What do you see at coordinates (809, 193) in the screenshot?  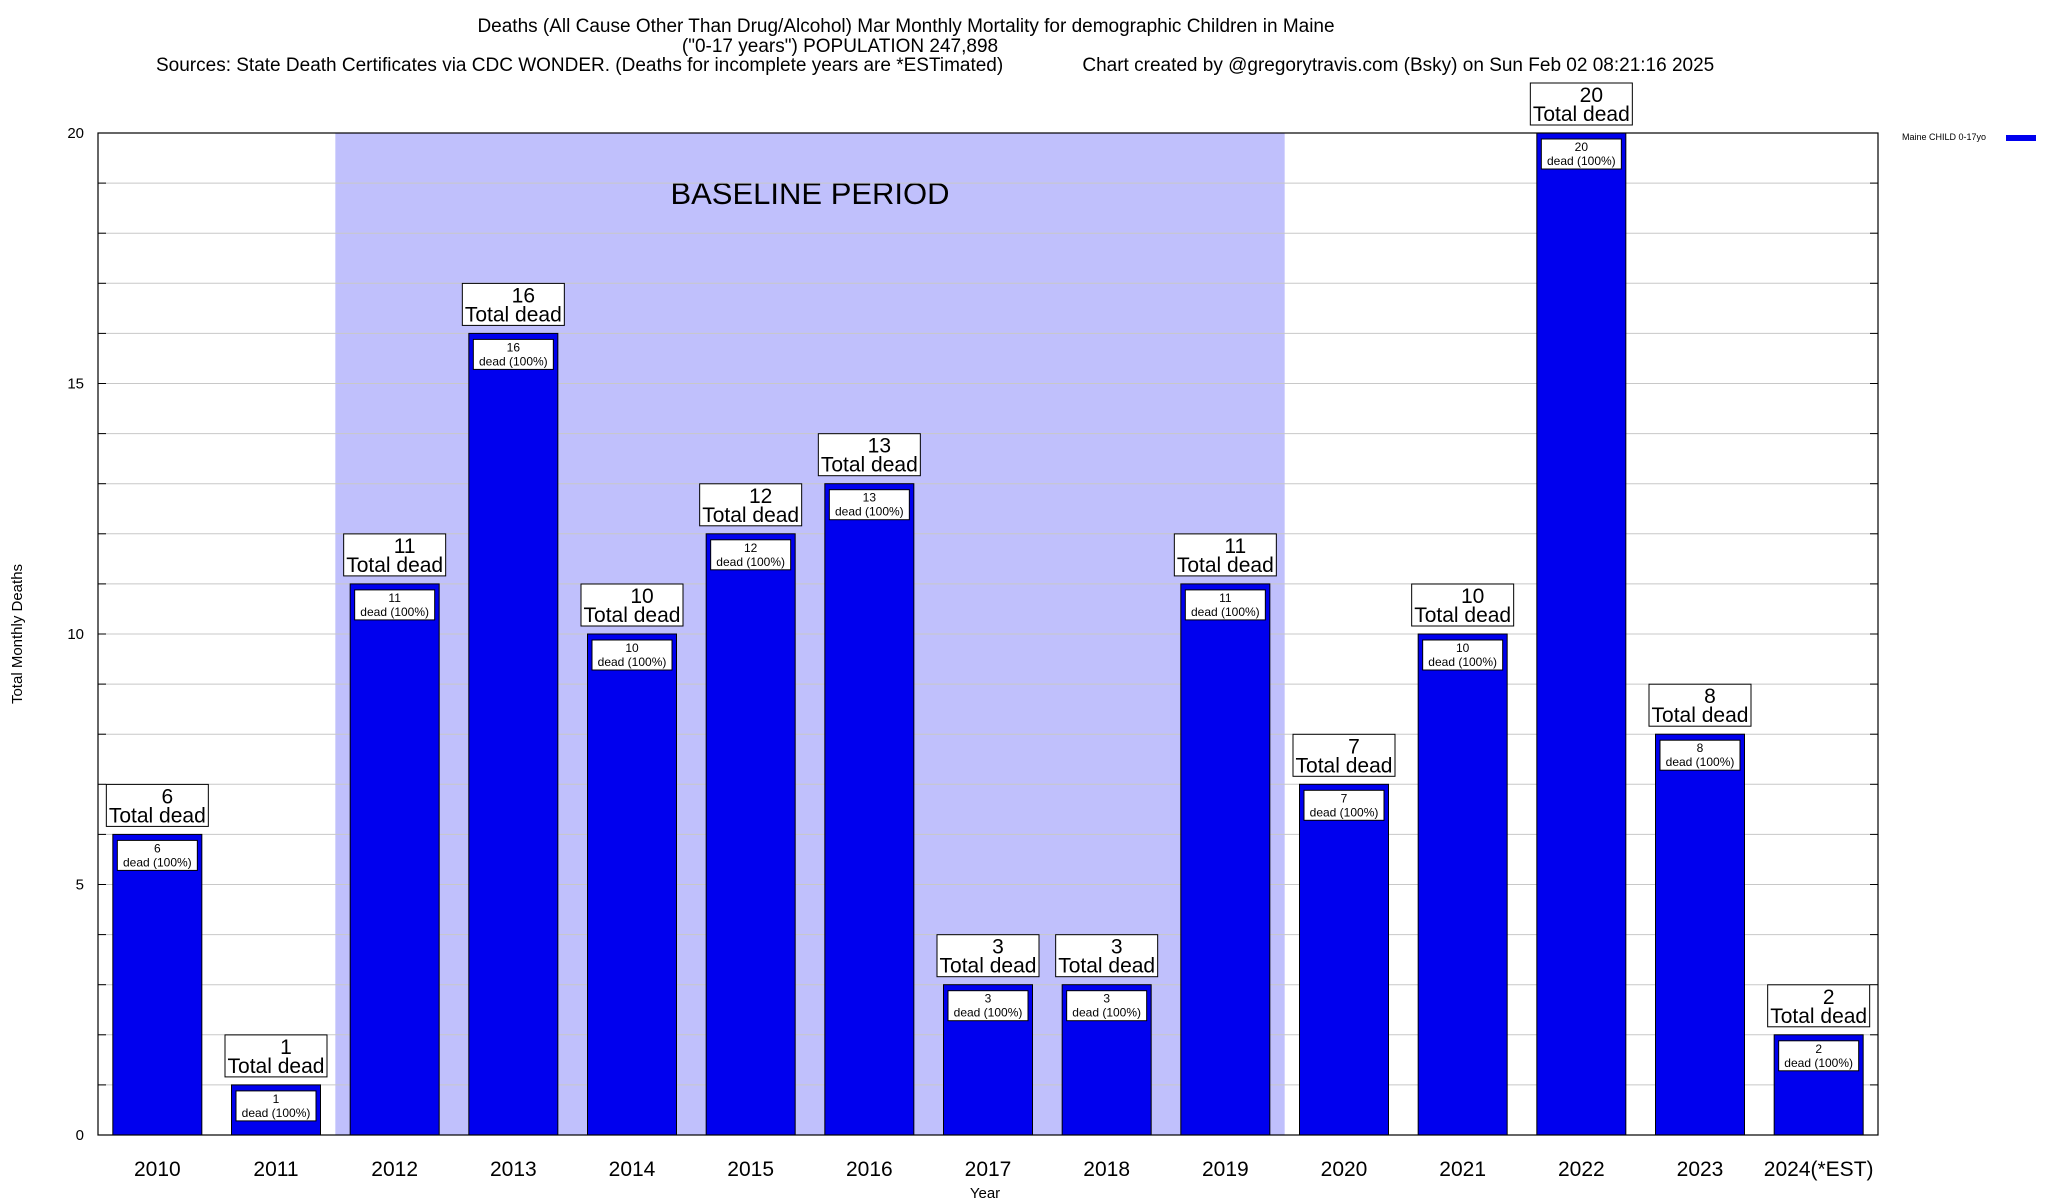 I see `baseline-period-label: BASELINE PERIOD` at bounding box center [809, 193].